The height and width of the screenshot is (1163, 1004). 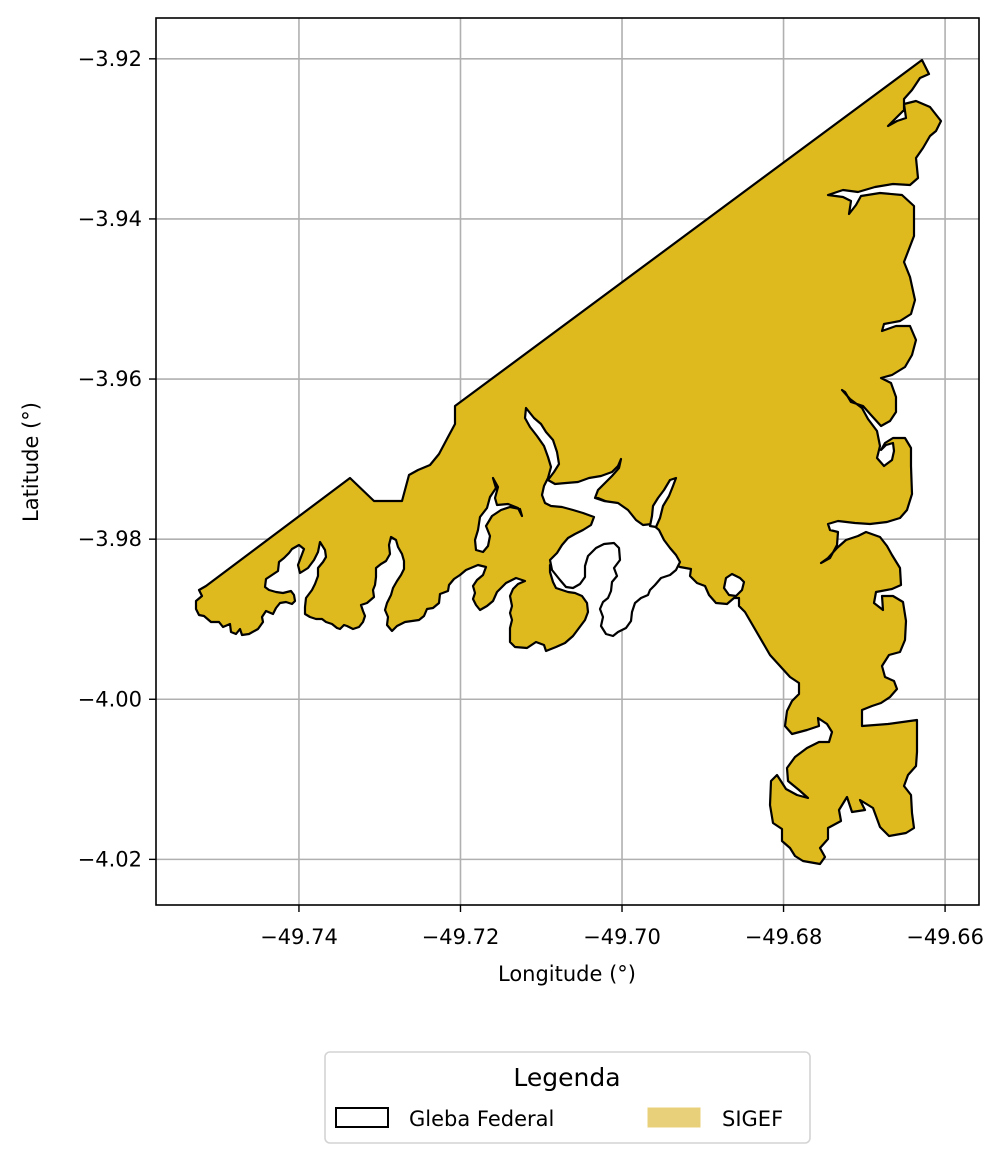 I want to click on y-tick-label: −4.02, so click(x=110, y=859).